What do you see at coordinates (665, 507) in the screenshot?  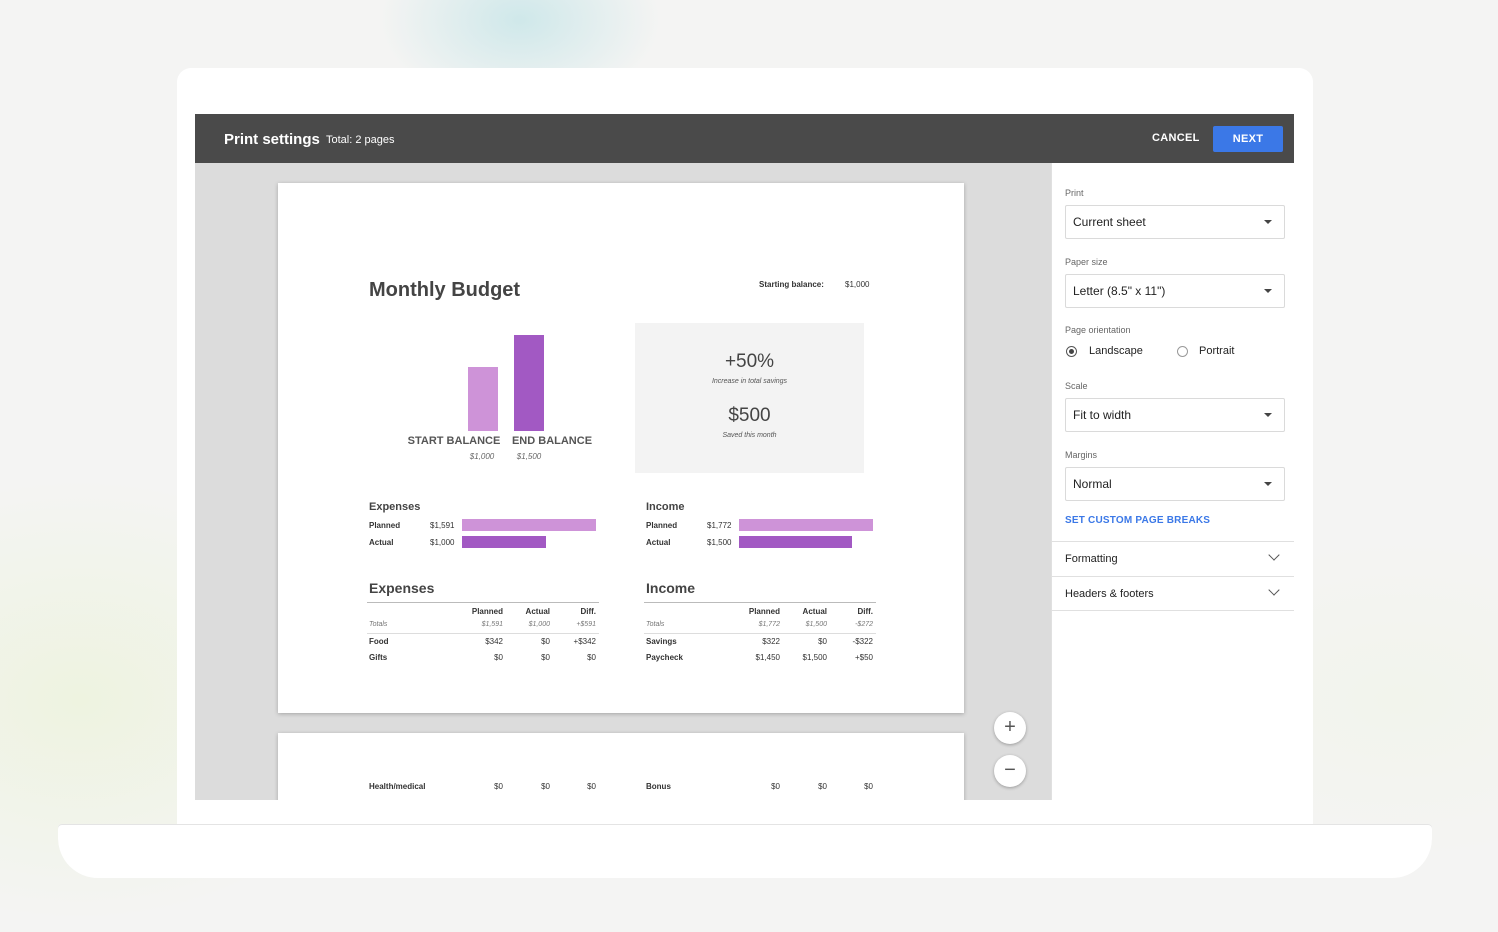 I see `income-summary-heading: Income` at bounding box center [665, 507].